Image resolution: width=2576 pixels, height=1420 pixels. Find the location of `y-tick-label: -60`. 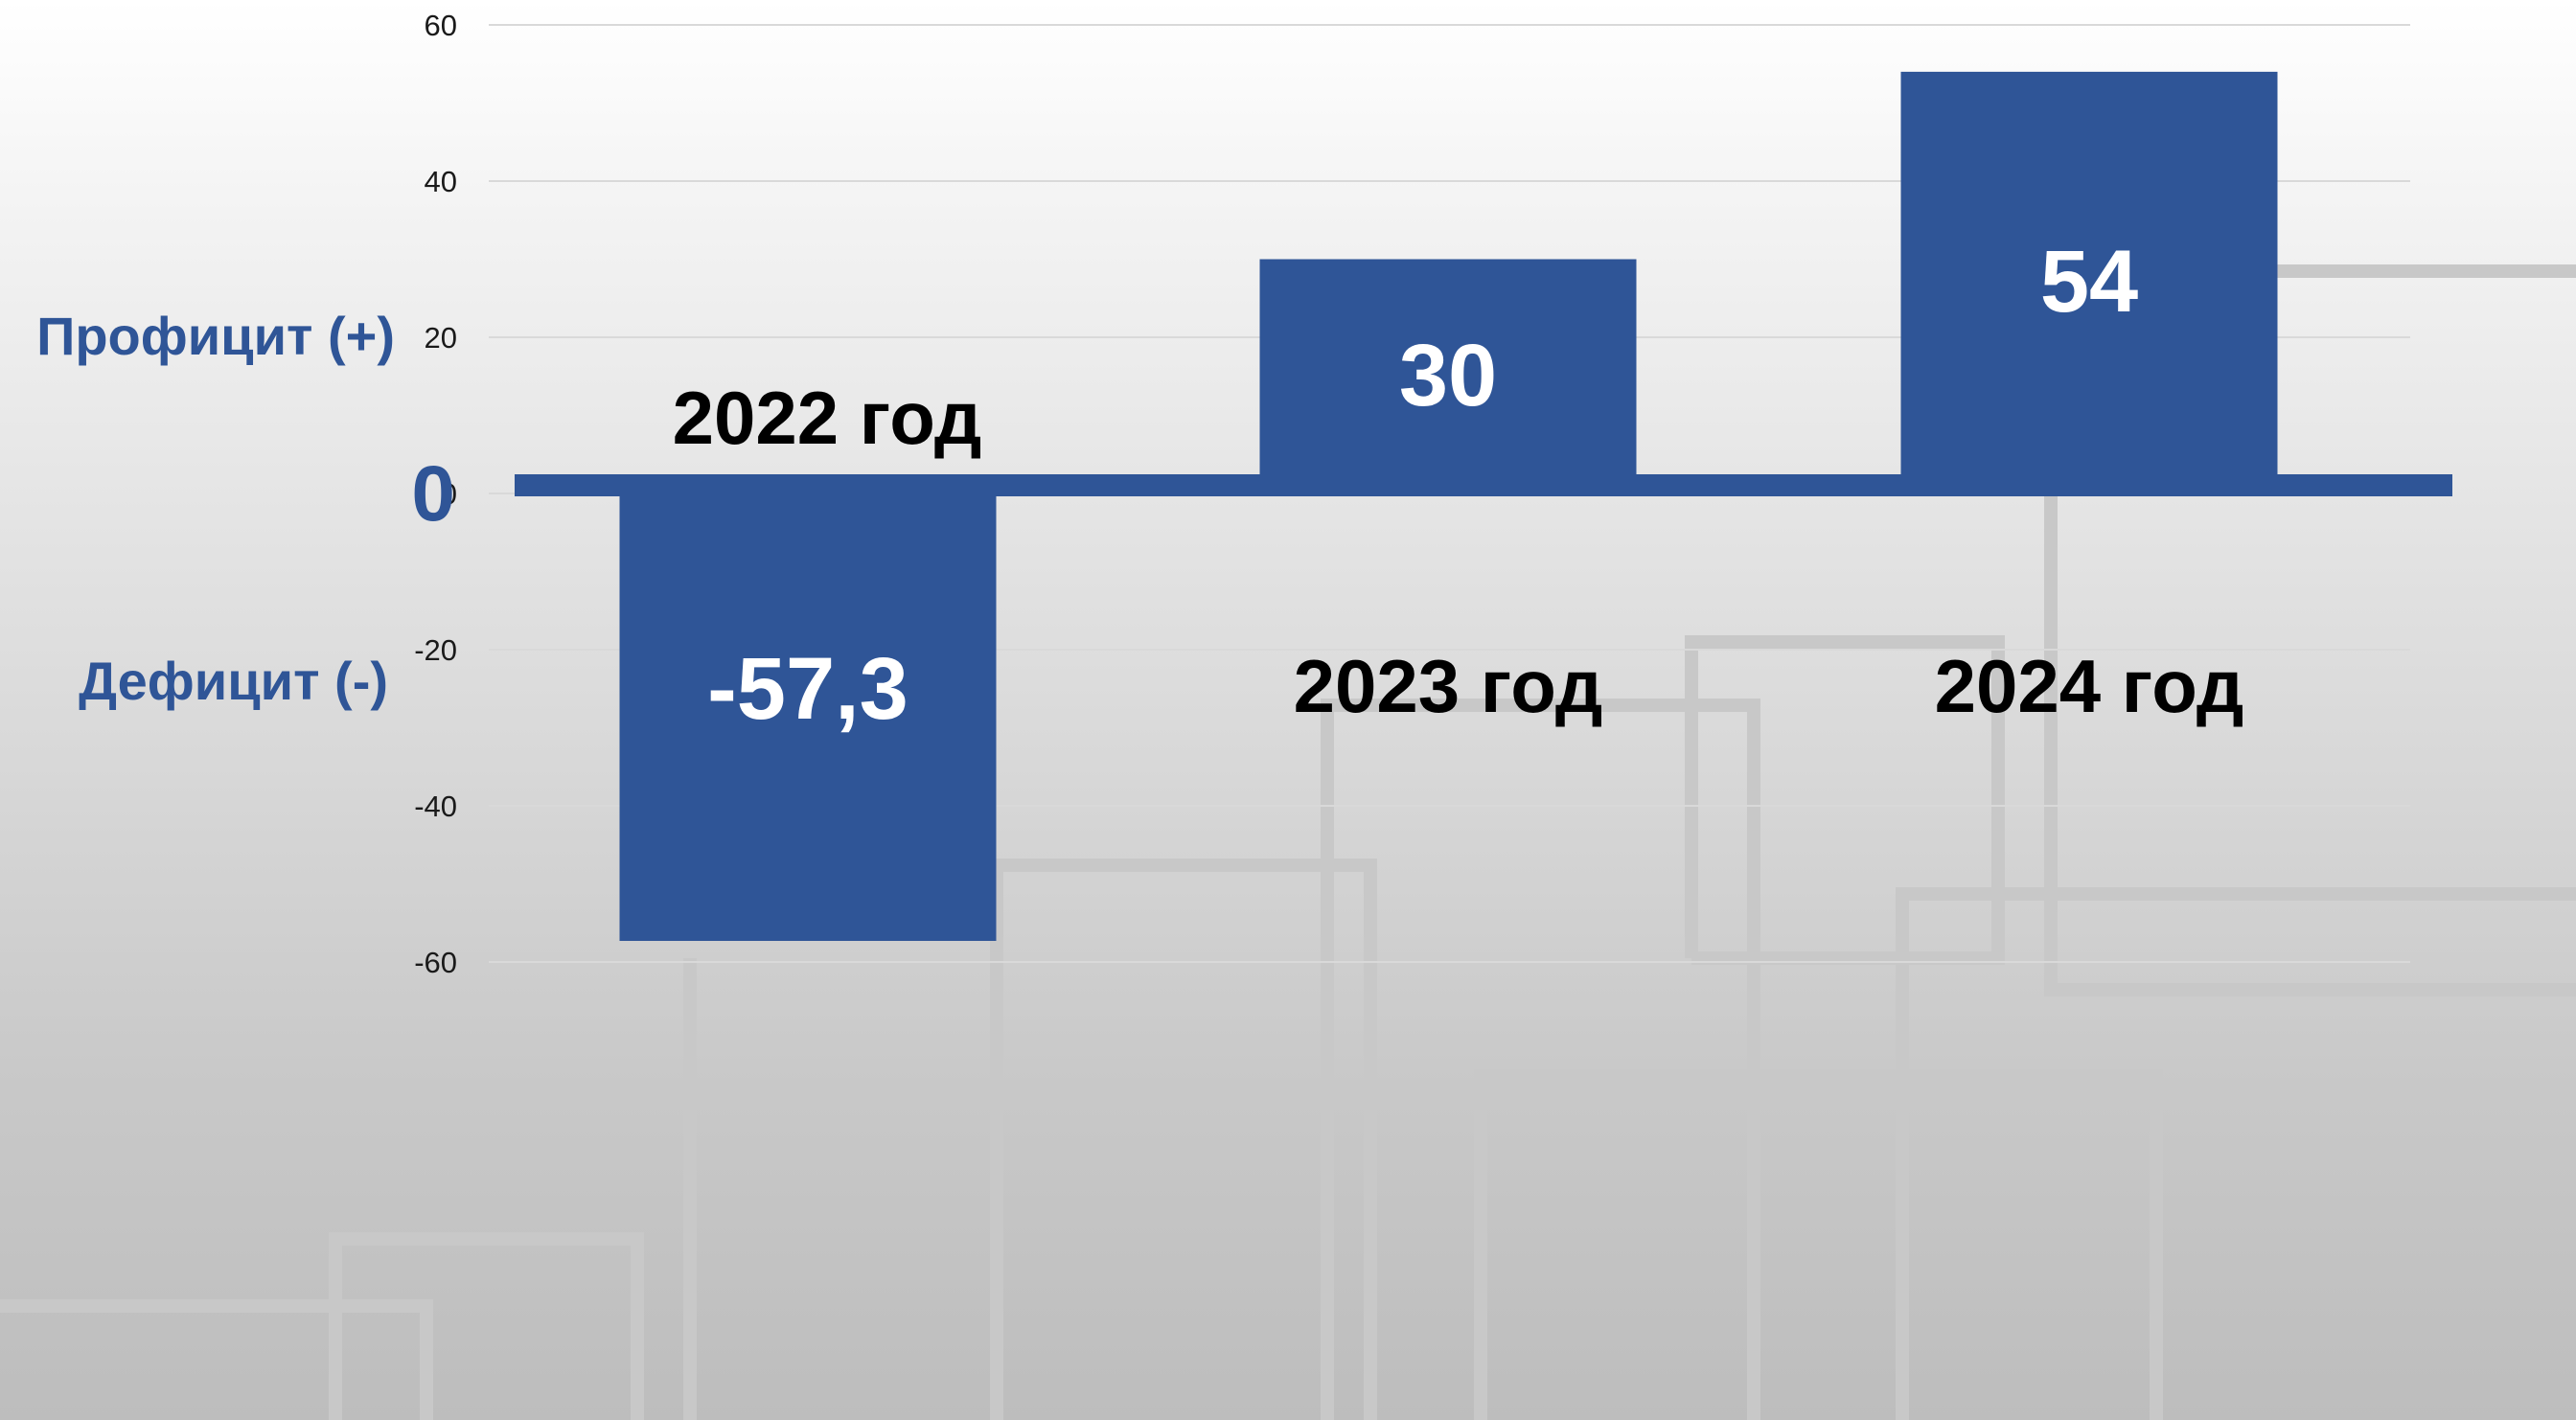

y-tick-label: -60 is located at coordinates (435, 962).